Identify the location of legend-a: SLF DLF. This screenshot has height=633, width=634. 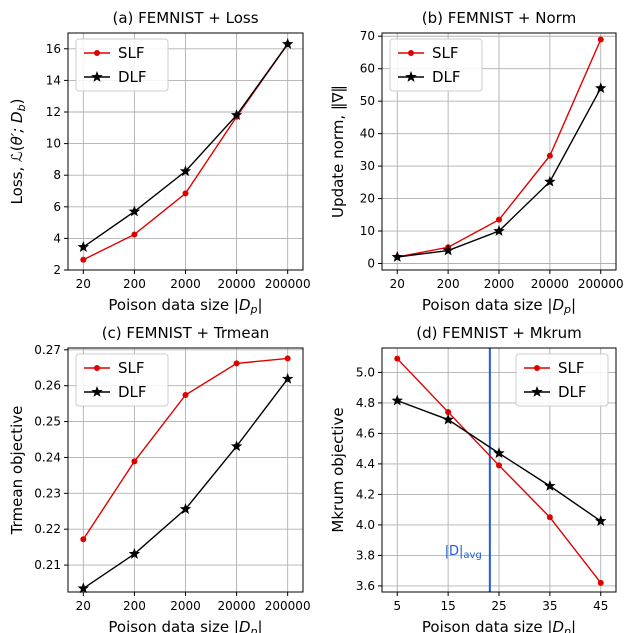
(122, 65).